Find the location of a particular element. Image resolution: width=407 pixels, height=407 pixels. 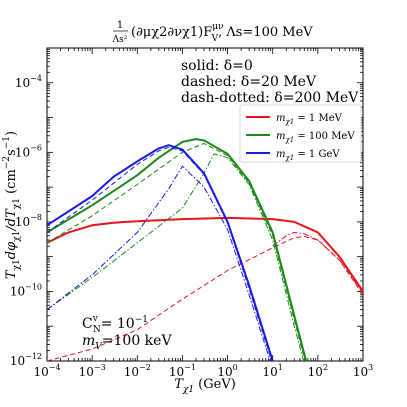

x-tick-label: 10⁻¹ is located at coordinates (182, 371).